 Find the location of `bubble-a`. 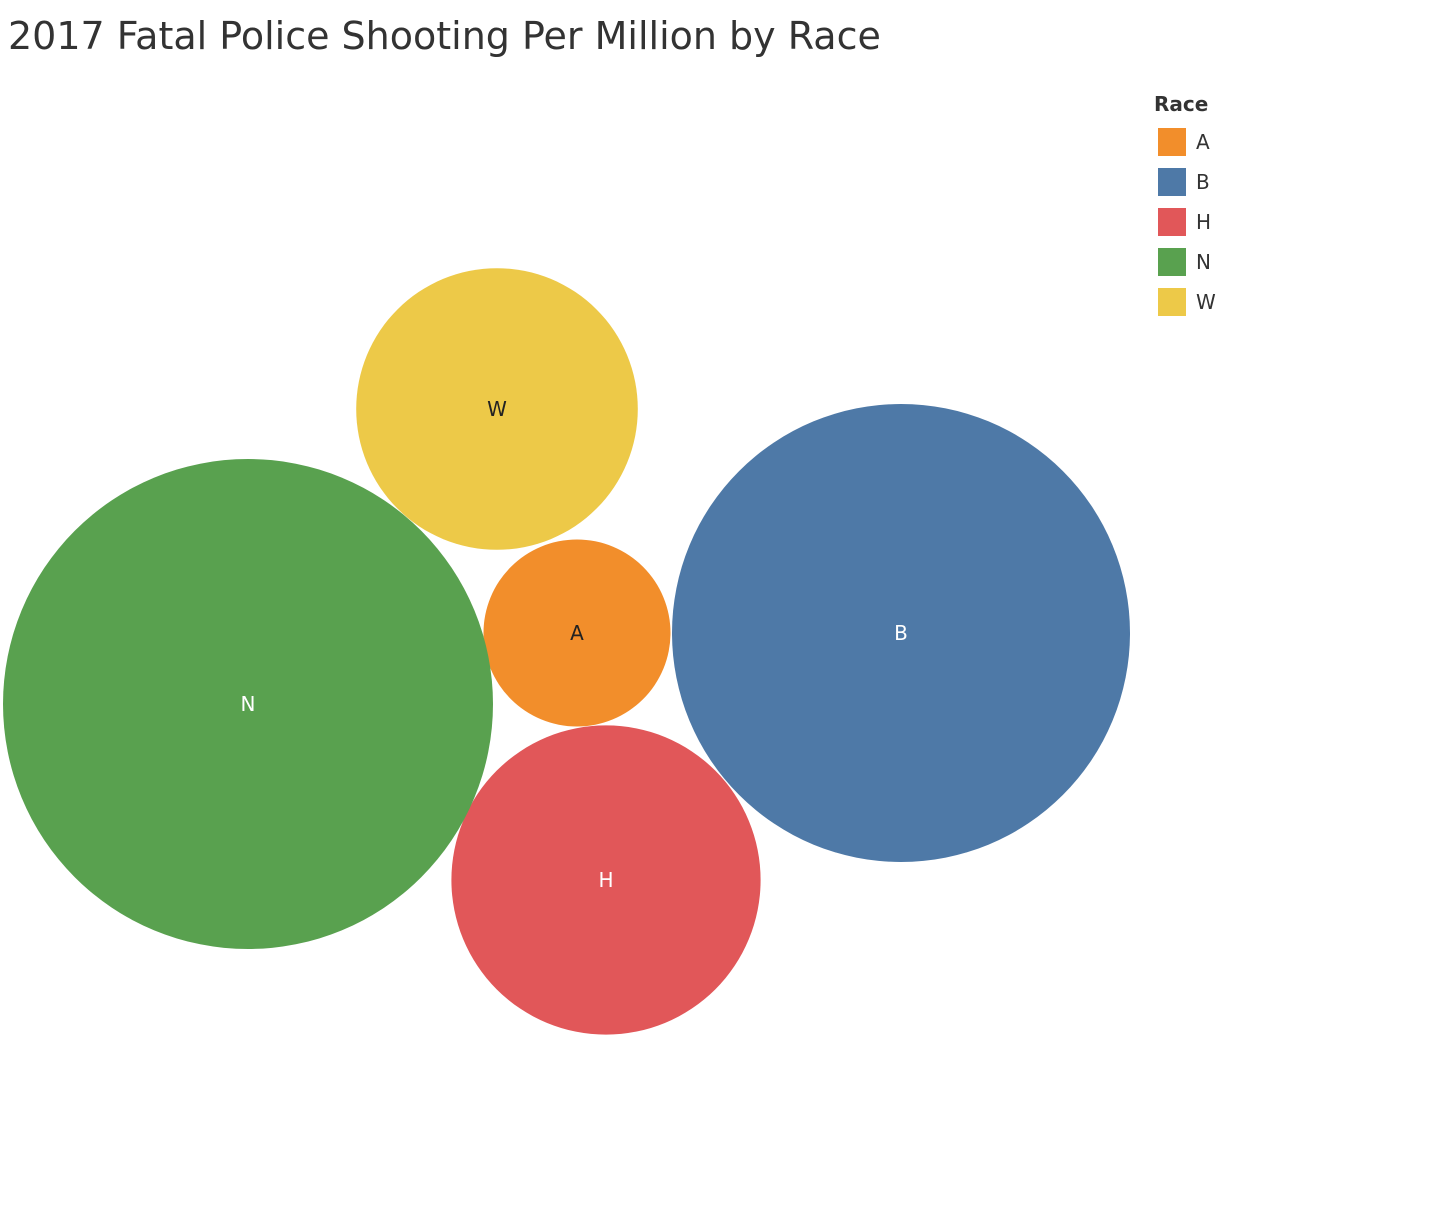

bubble-a is located at coordinates (577, 633).